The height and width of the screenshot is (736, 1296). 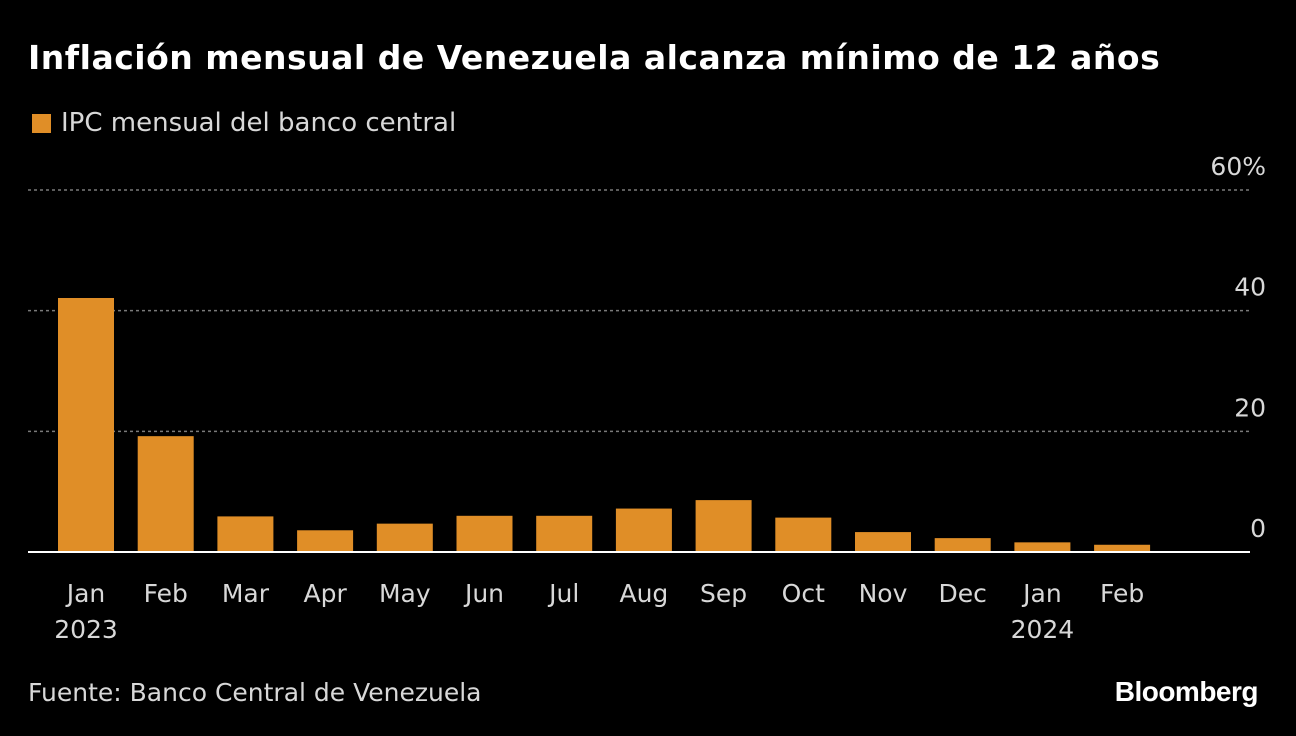 What do you see at coordinates (1043, 629) in the screenshot?
I see `x-tick-year-label: 2024` at bounding box center [1043, 629].